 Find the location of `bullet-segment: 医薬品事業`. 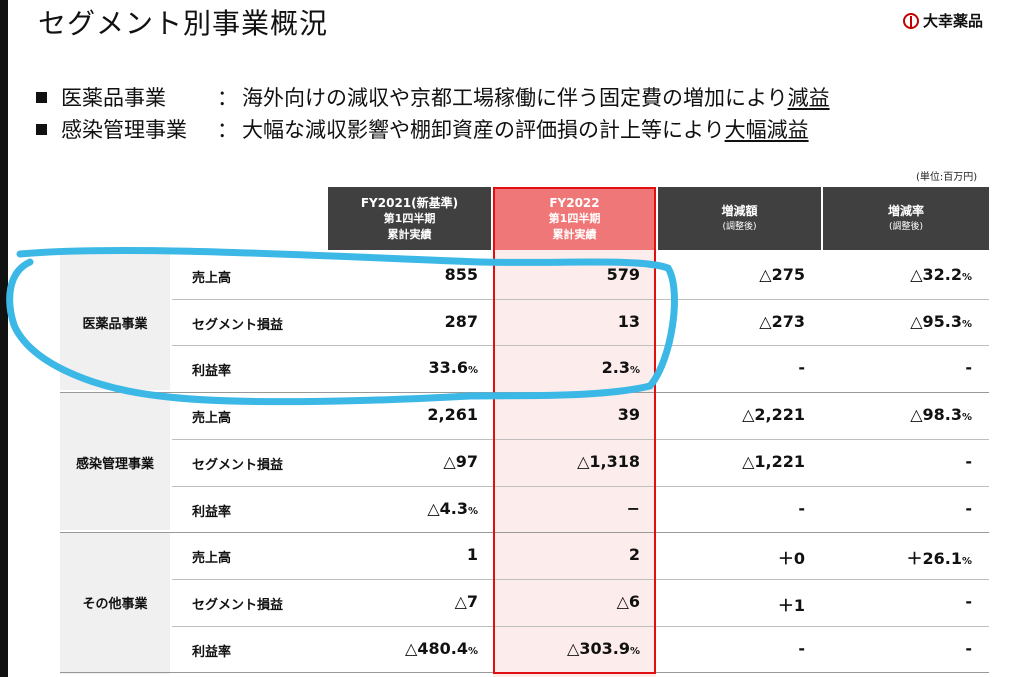

bullet-segment: 医薬品事業 is located at coordinates (113, 98).